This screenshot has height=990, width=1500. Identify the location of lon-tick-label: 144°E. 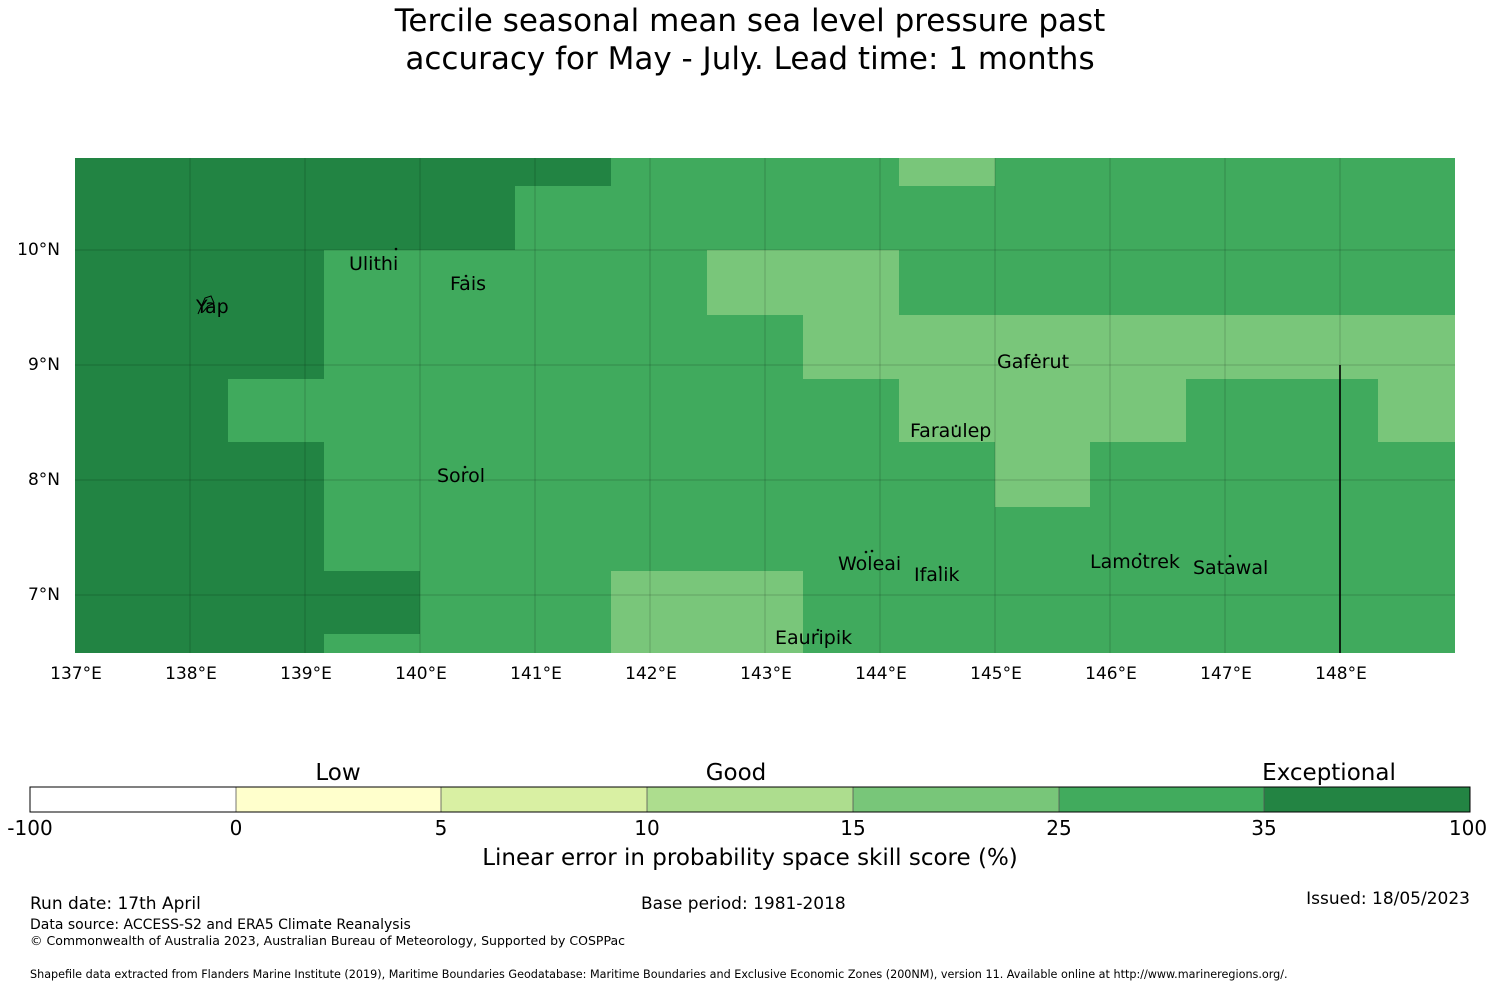
(881, 674).